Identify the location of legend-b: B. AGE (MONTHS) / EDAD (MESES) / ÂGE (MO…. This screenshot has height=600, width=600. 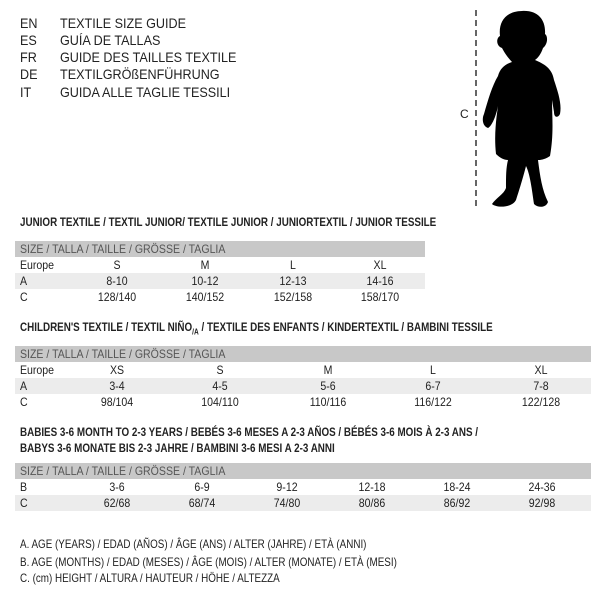
(208, 562).